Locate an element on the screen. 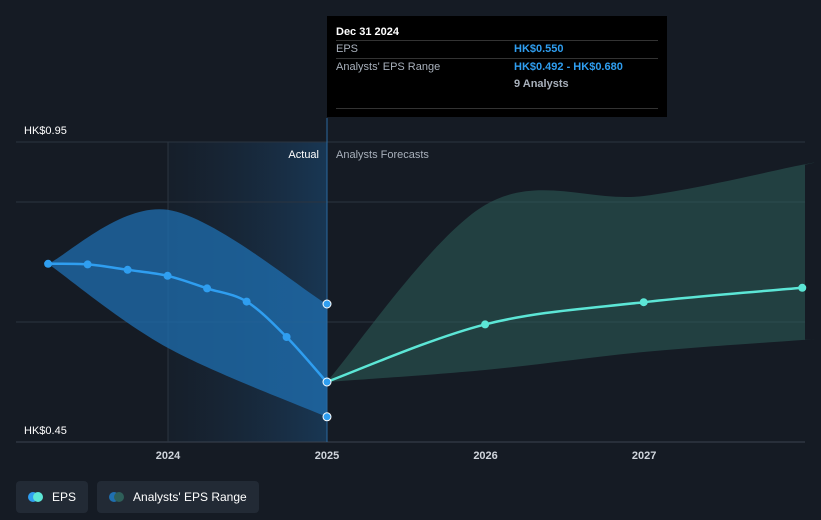 The image size is (821, 520). y-bottom-label: HK$0.45 is located at coordinates (45, 431).